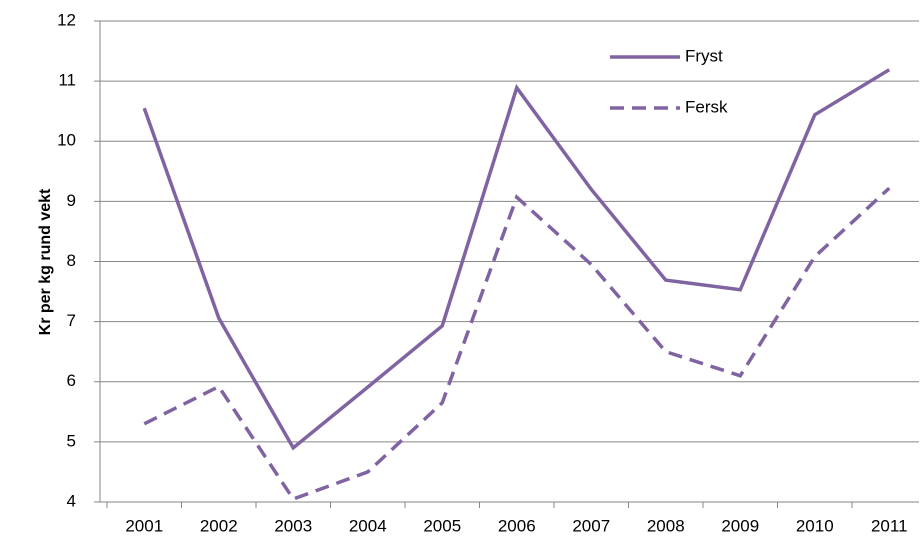 The width and height of the screenshot is (920, 547). Describe the element at coordinates (67, 80) in the screenshot. I see `y-tick-label: 11` at that location.